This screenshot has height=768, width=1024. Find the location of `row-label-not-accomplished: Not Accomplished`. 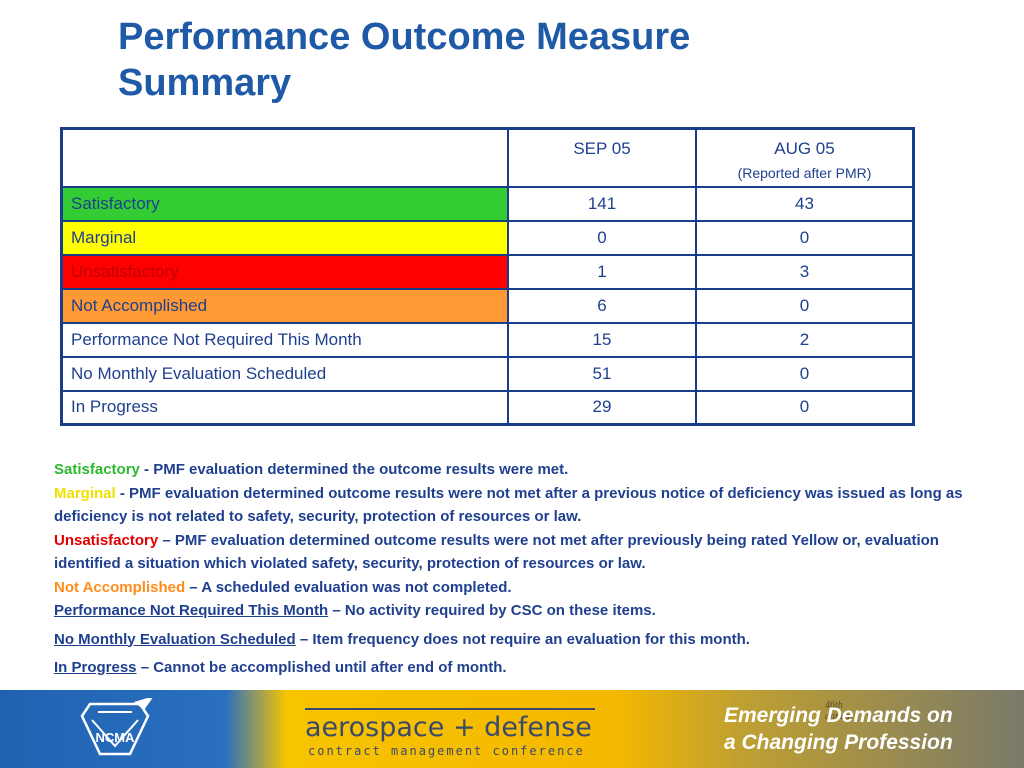

row-label-not-accomplished: Not Accomplished is located at coordinates (284, 305).